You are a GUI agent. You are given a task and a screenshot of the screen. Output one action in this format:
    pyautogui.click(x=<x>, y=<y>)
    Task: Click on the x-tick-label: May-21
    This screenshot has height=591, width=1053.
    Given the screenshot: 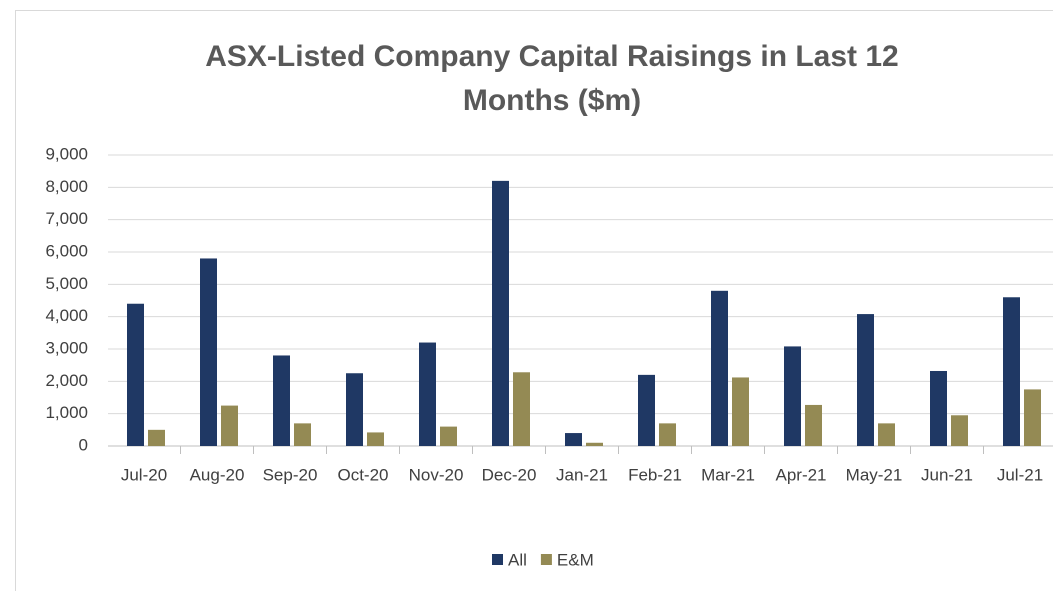 What is the action you would take?
    pyautogui.click(x=874, y=474)
    